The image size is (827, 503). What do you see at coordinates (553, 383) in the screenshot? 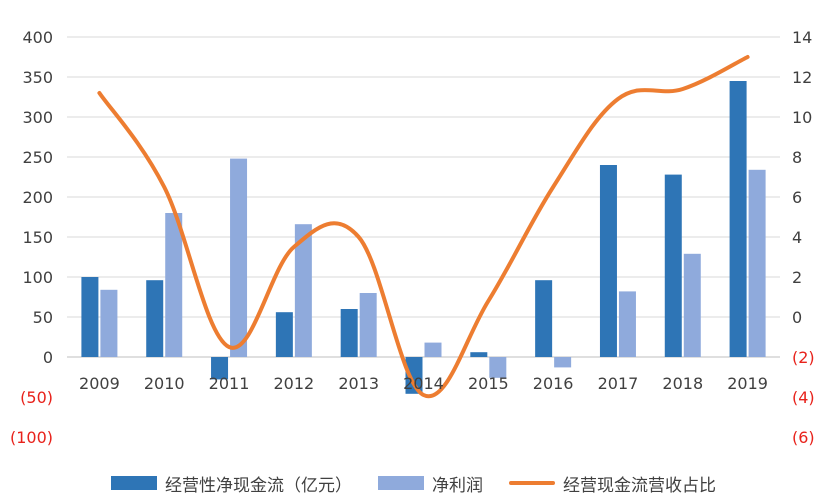
I see `x-tick-label: 2016` at bounding box center [553, 383].